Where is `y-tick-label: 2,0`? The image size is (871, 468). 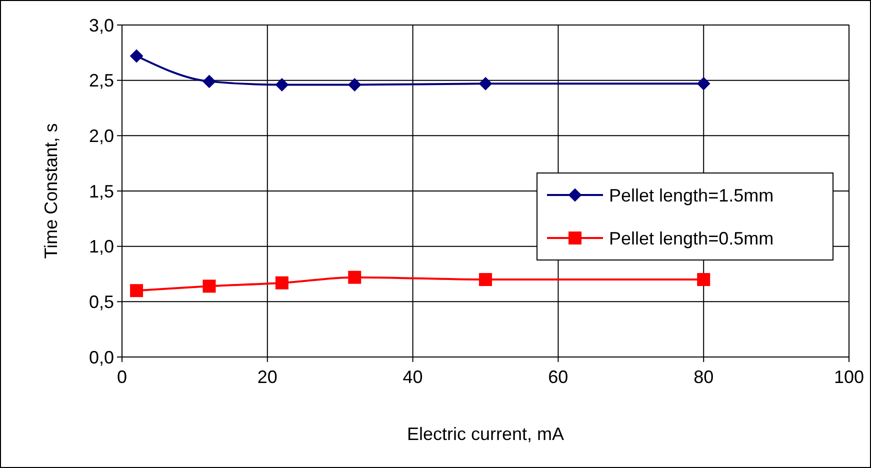
y-tick-label: 2,0 is located at coordinates (101, 136).